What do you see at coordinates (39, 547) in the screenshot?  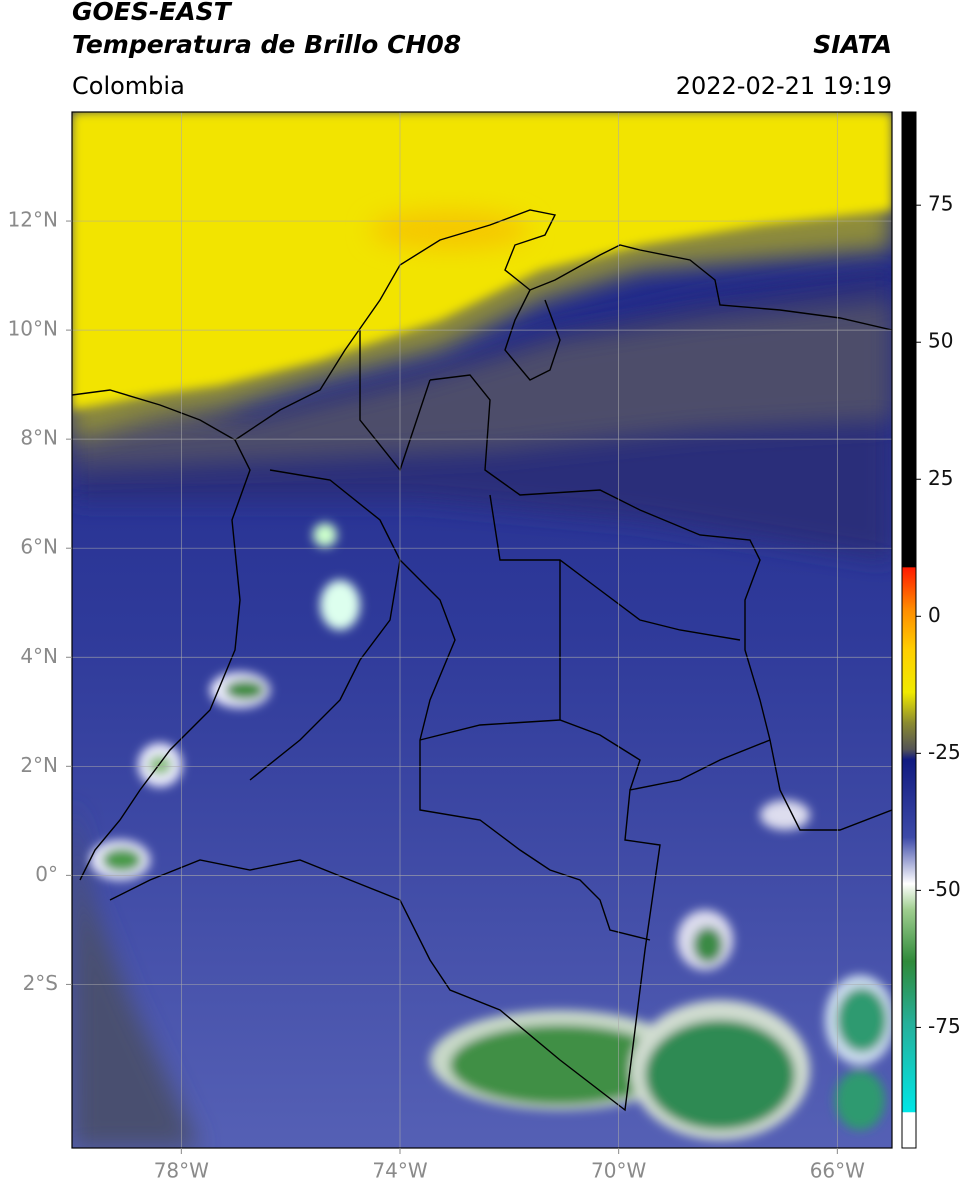 I see `y-tick-label: 6°N` at bounding box center [39, 547].